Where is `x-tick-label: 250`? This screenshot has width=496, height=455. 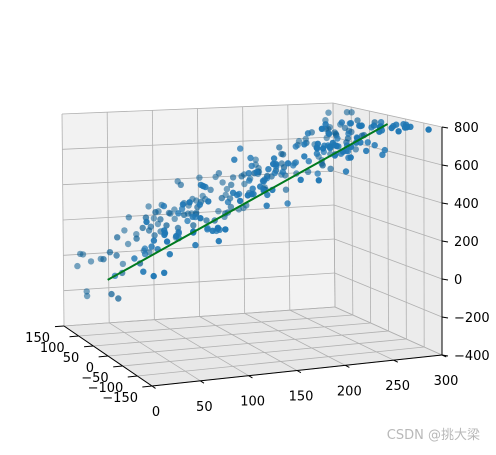
x-tick-label: 250 is located at coordinates (397, 386).